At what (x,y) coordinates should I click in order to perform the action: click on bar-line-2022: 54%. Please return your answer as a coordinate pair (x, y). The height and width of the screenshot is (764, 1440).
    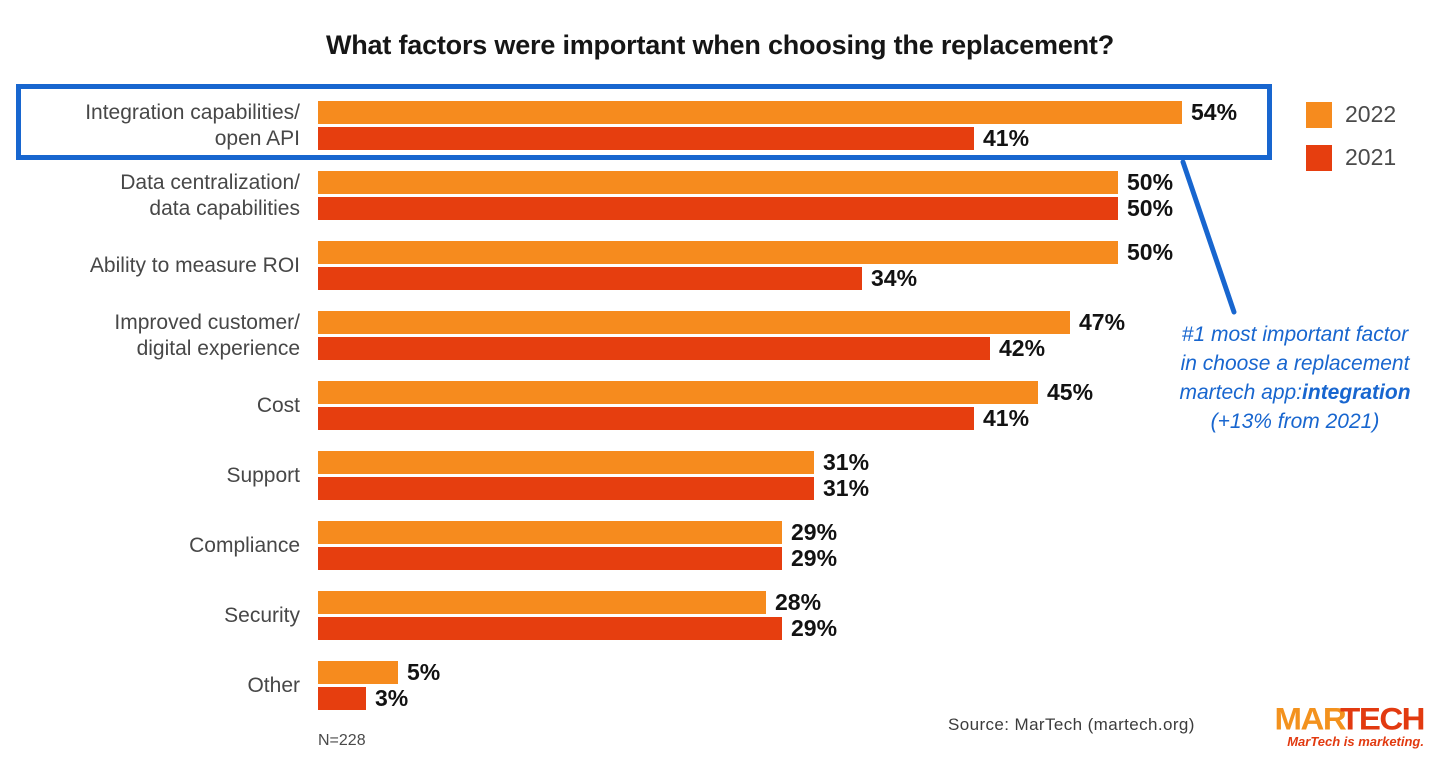
    Looking at the image, I should click on (778, 112).